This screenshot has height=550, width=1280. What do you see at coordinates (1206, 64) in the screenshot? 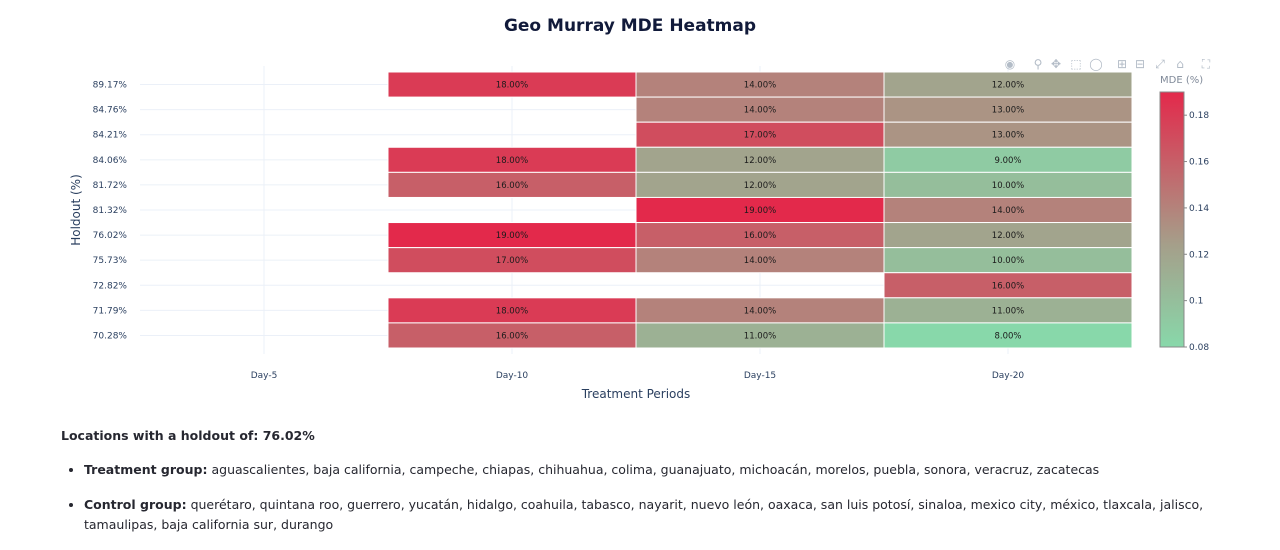
I see `fullscreen-icon: ⛶` at bounding box center [1206, 64].